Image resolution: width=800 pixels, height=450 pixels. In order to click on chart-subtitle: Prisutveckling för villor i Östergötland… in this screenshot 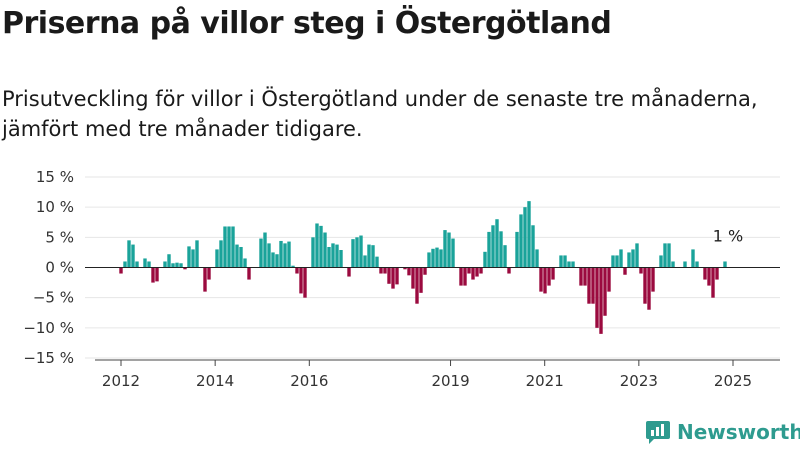, I will do `click(380, 114)`.